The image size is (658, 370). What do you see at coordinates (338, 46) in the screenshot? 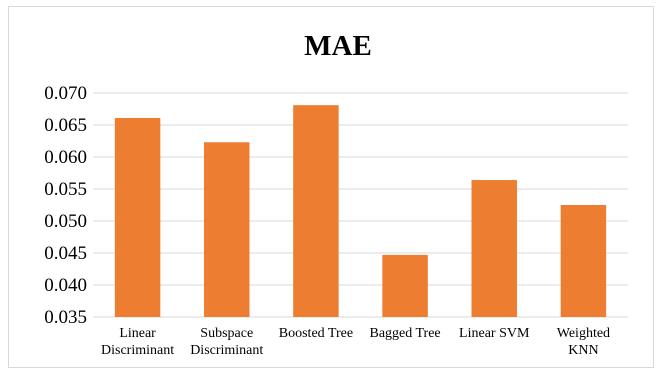
I see `chart-title: MAE` at bounding box center [338, 46].